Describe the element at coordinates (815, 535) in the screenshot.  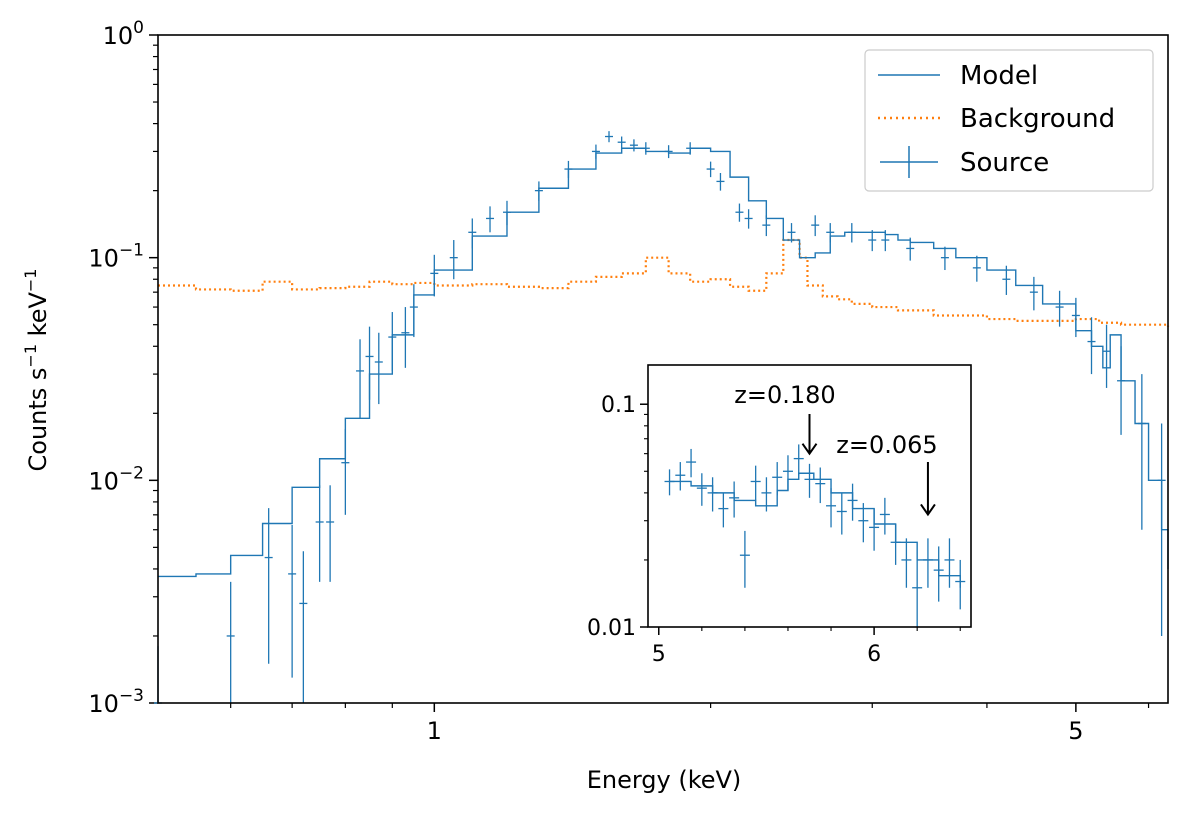
I see `inset-plot-area` at that location.